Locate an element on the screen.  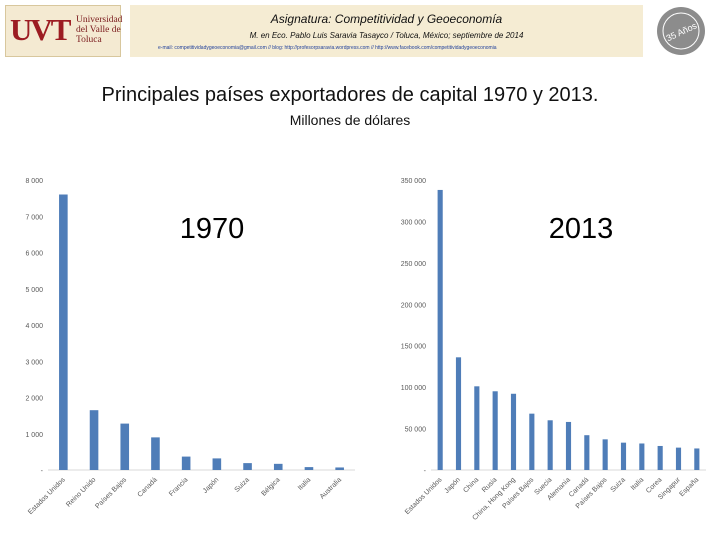
y-tick-label: 350 000 is located at coordinates (413, 181).